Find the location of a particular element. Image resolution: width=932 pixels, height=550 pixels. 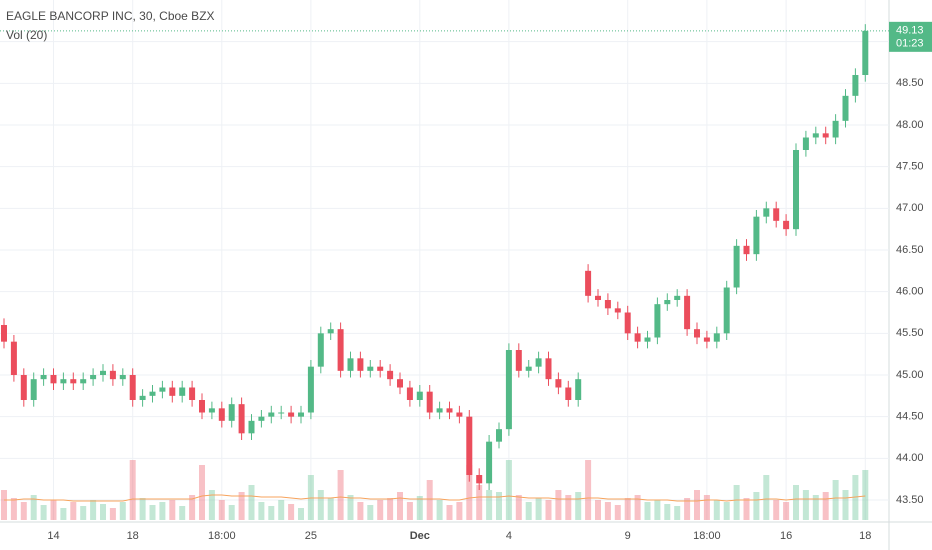

chart-title: EAGLE BANCORP INC, 30, Cboe BZX is located at coordinates (110, 16).